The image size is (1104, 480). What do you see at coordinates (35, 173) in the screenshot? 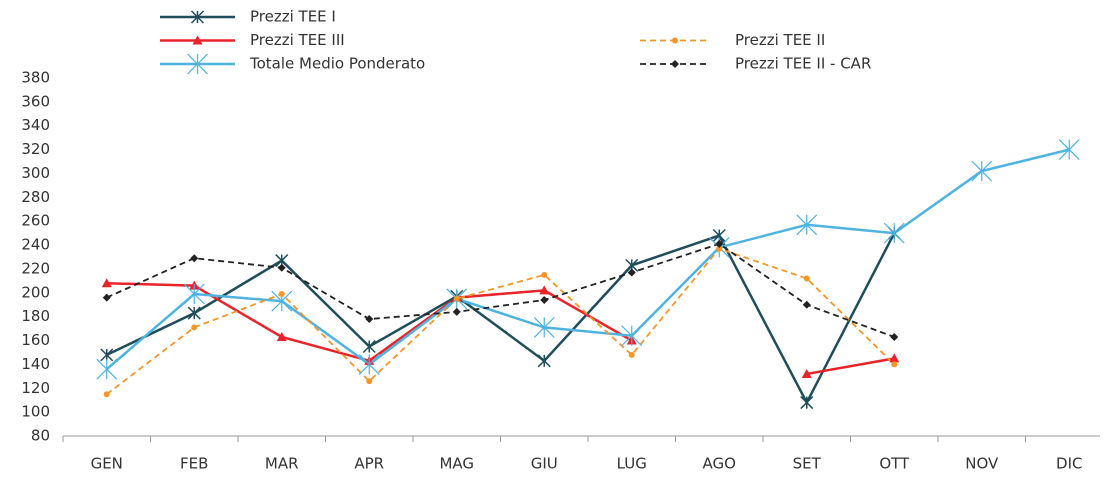
I see `y-tick-label: 300` at bounding box center [35, 173].